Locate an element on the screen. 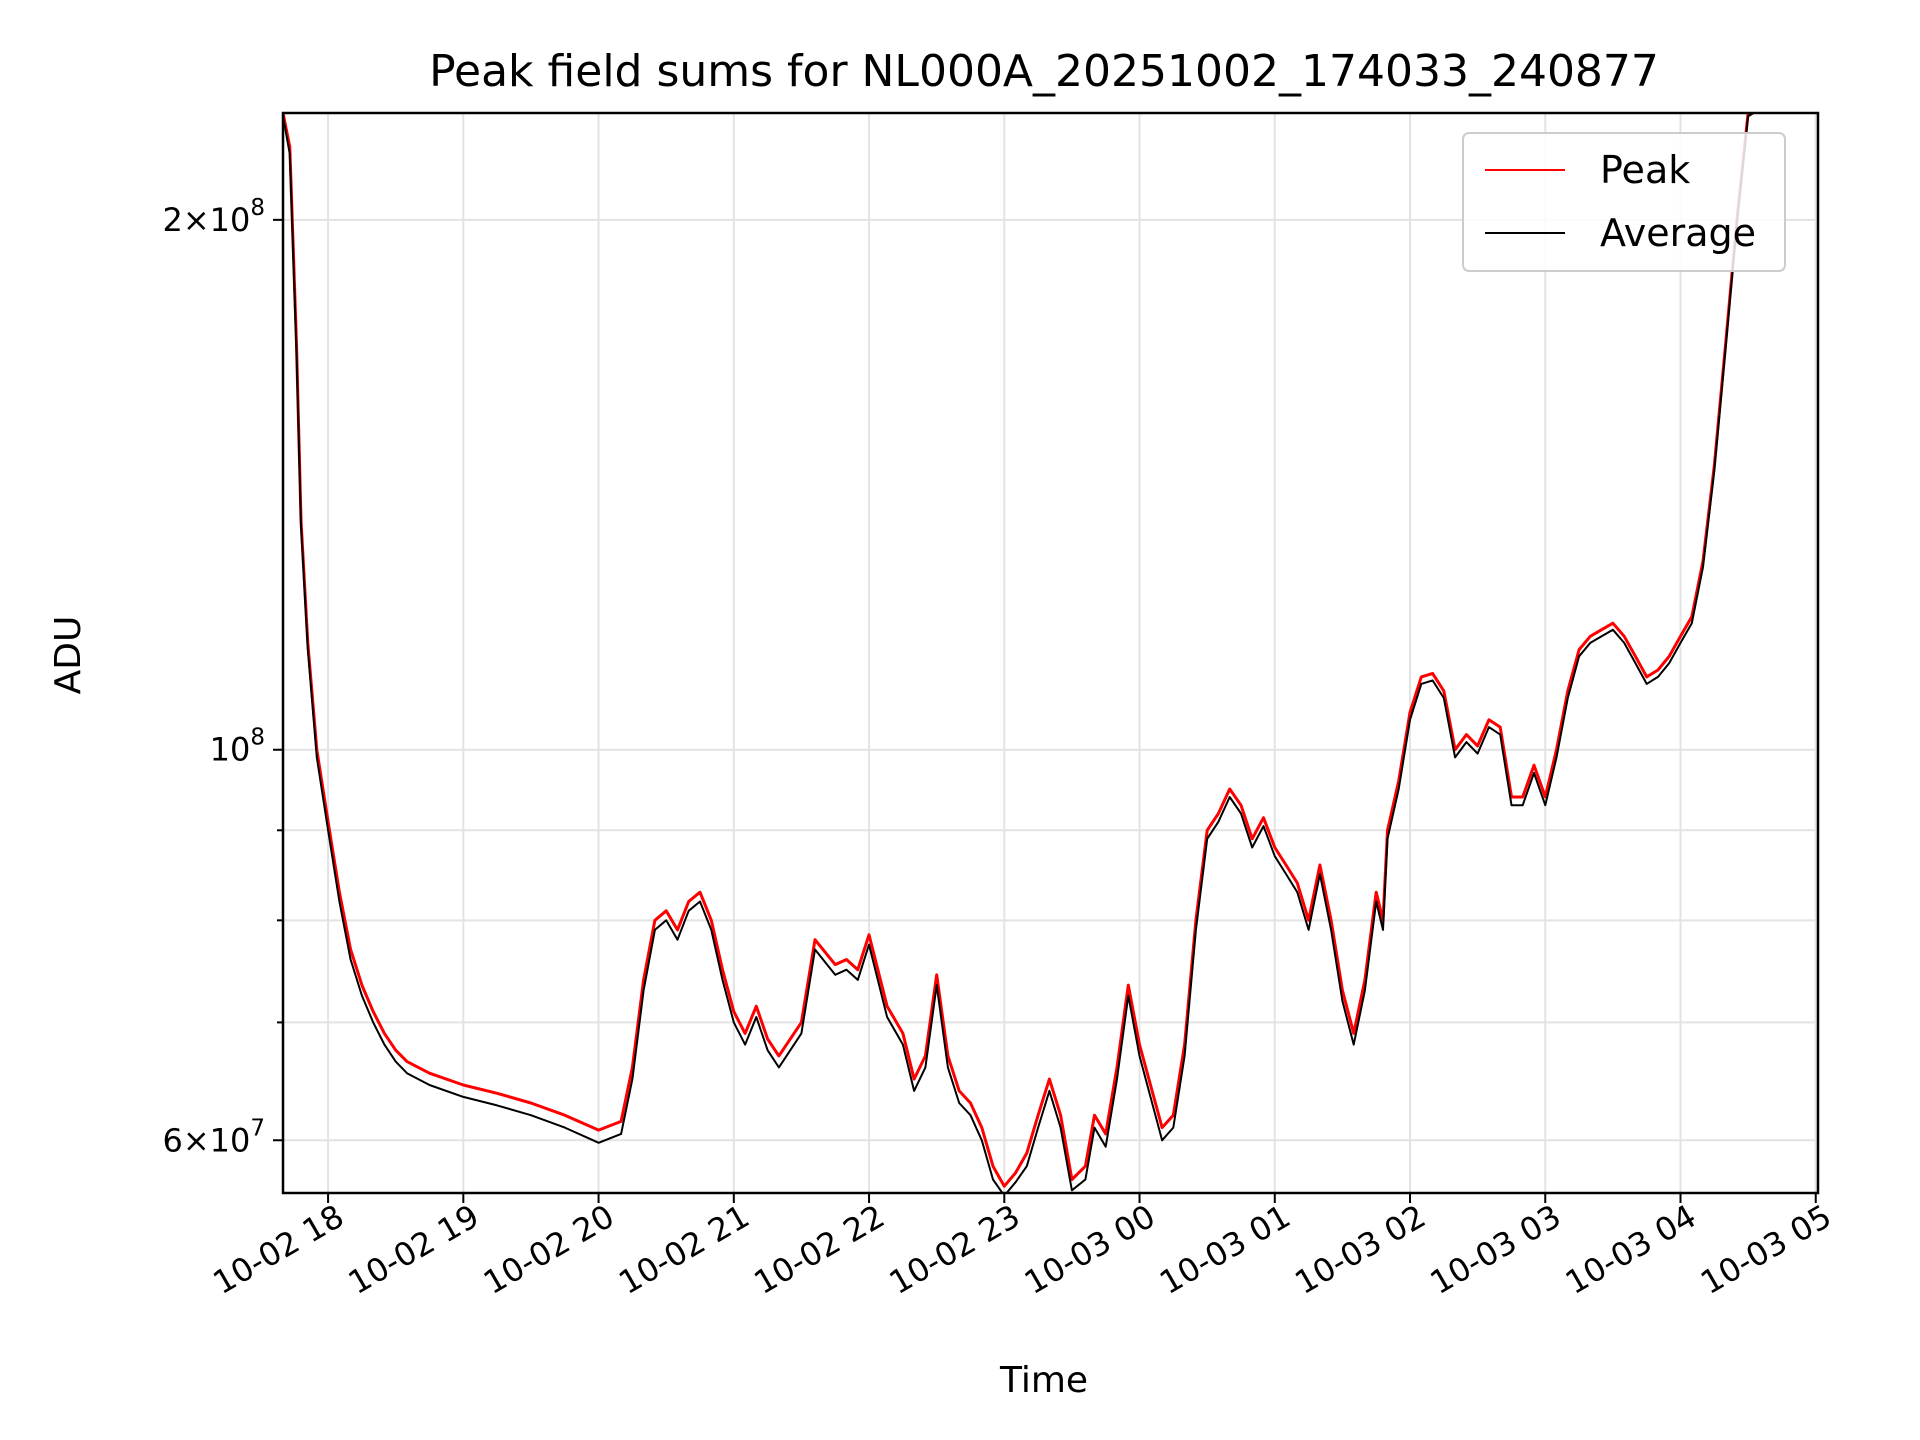 The width and height of the screenshot is (1920, 1440). y-axis: 6×107 108 2×108 is located at coordinates (222, 677).